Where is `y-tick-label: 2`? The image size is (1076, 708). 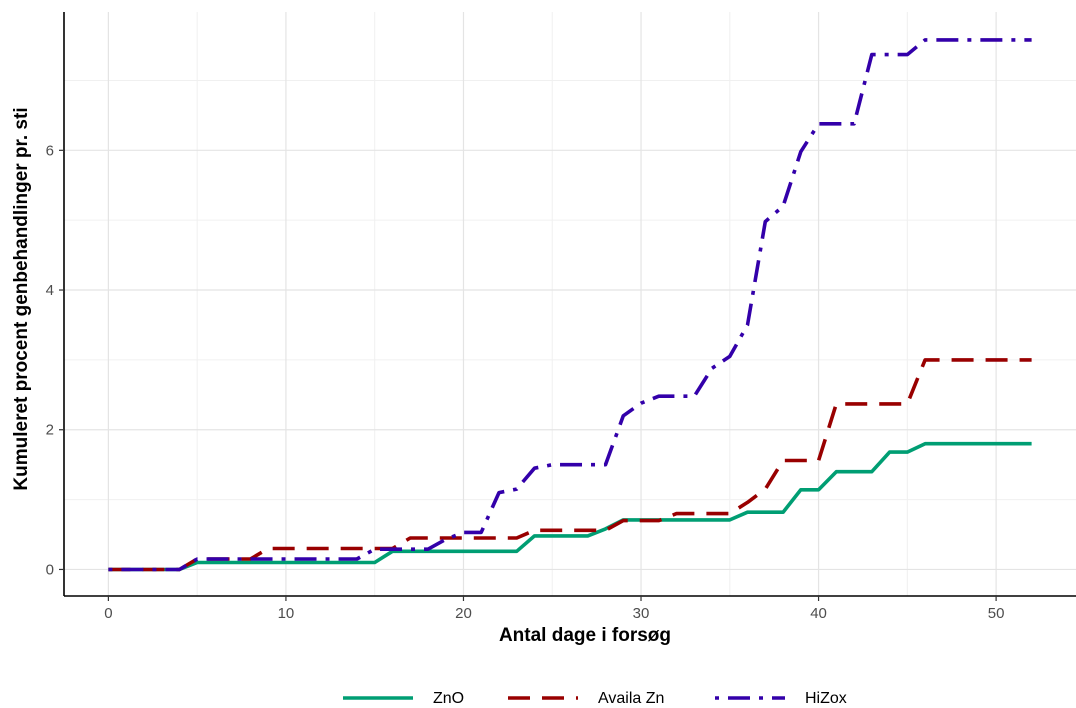
y-tick-label: 2 is located at coordinates (50, 430).